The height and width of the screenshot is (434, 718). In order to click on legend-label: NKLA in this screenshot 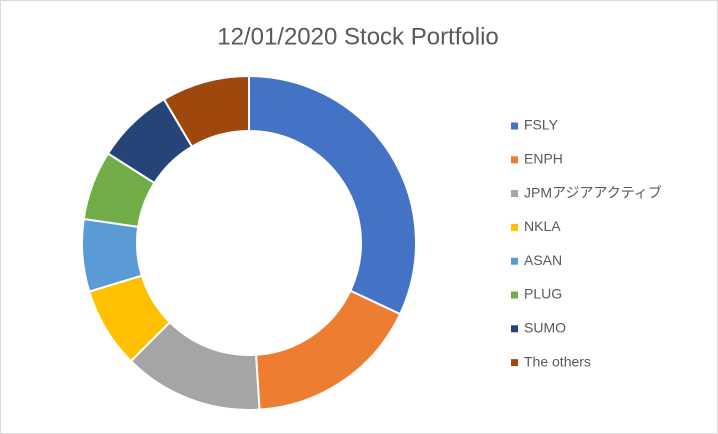, I will do `click(542, 226)`.